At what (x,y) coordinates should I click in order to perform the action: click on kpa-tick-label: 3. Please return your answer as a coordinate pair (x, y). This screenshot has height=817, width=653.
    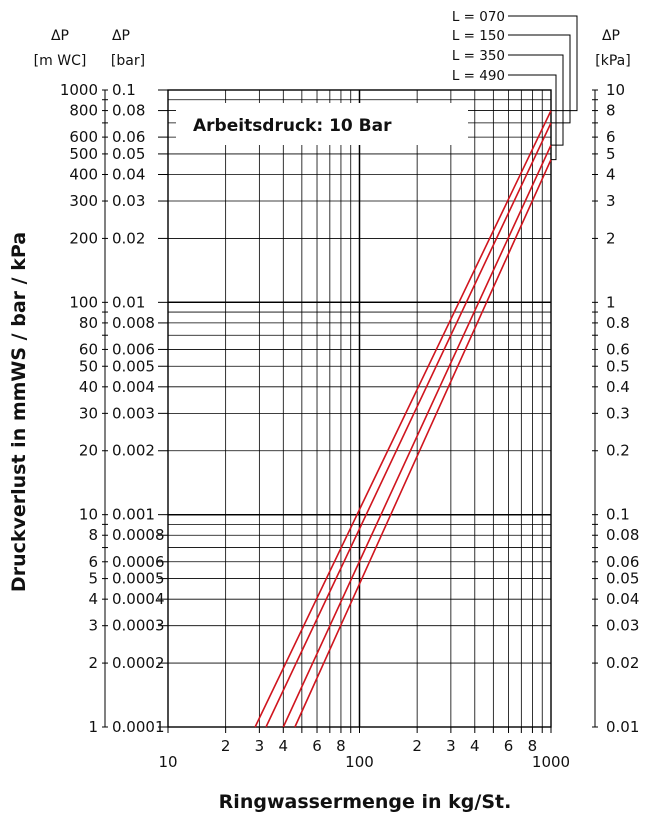
    Looking at the image, I should click on (611, 201).